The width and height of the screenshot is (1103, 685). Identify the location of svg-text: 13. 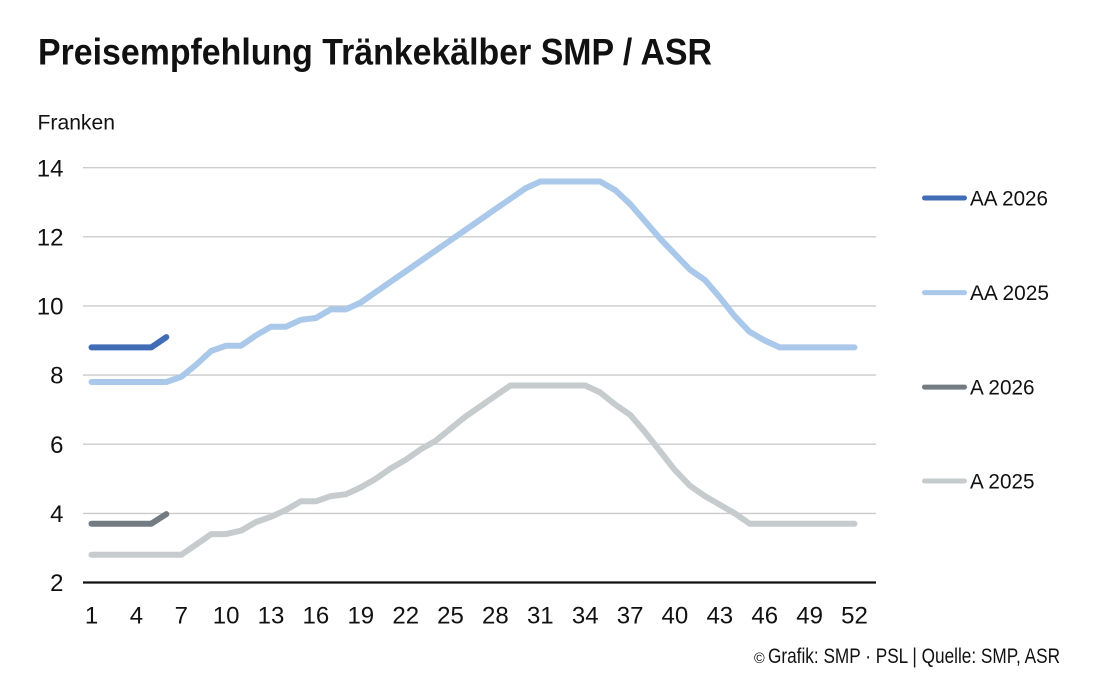
(271, 615).